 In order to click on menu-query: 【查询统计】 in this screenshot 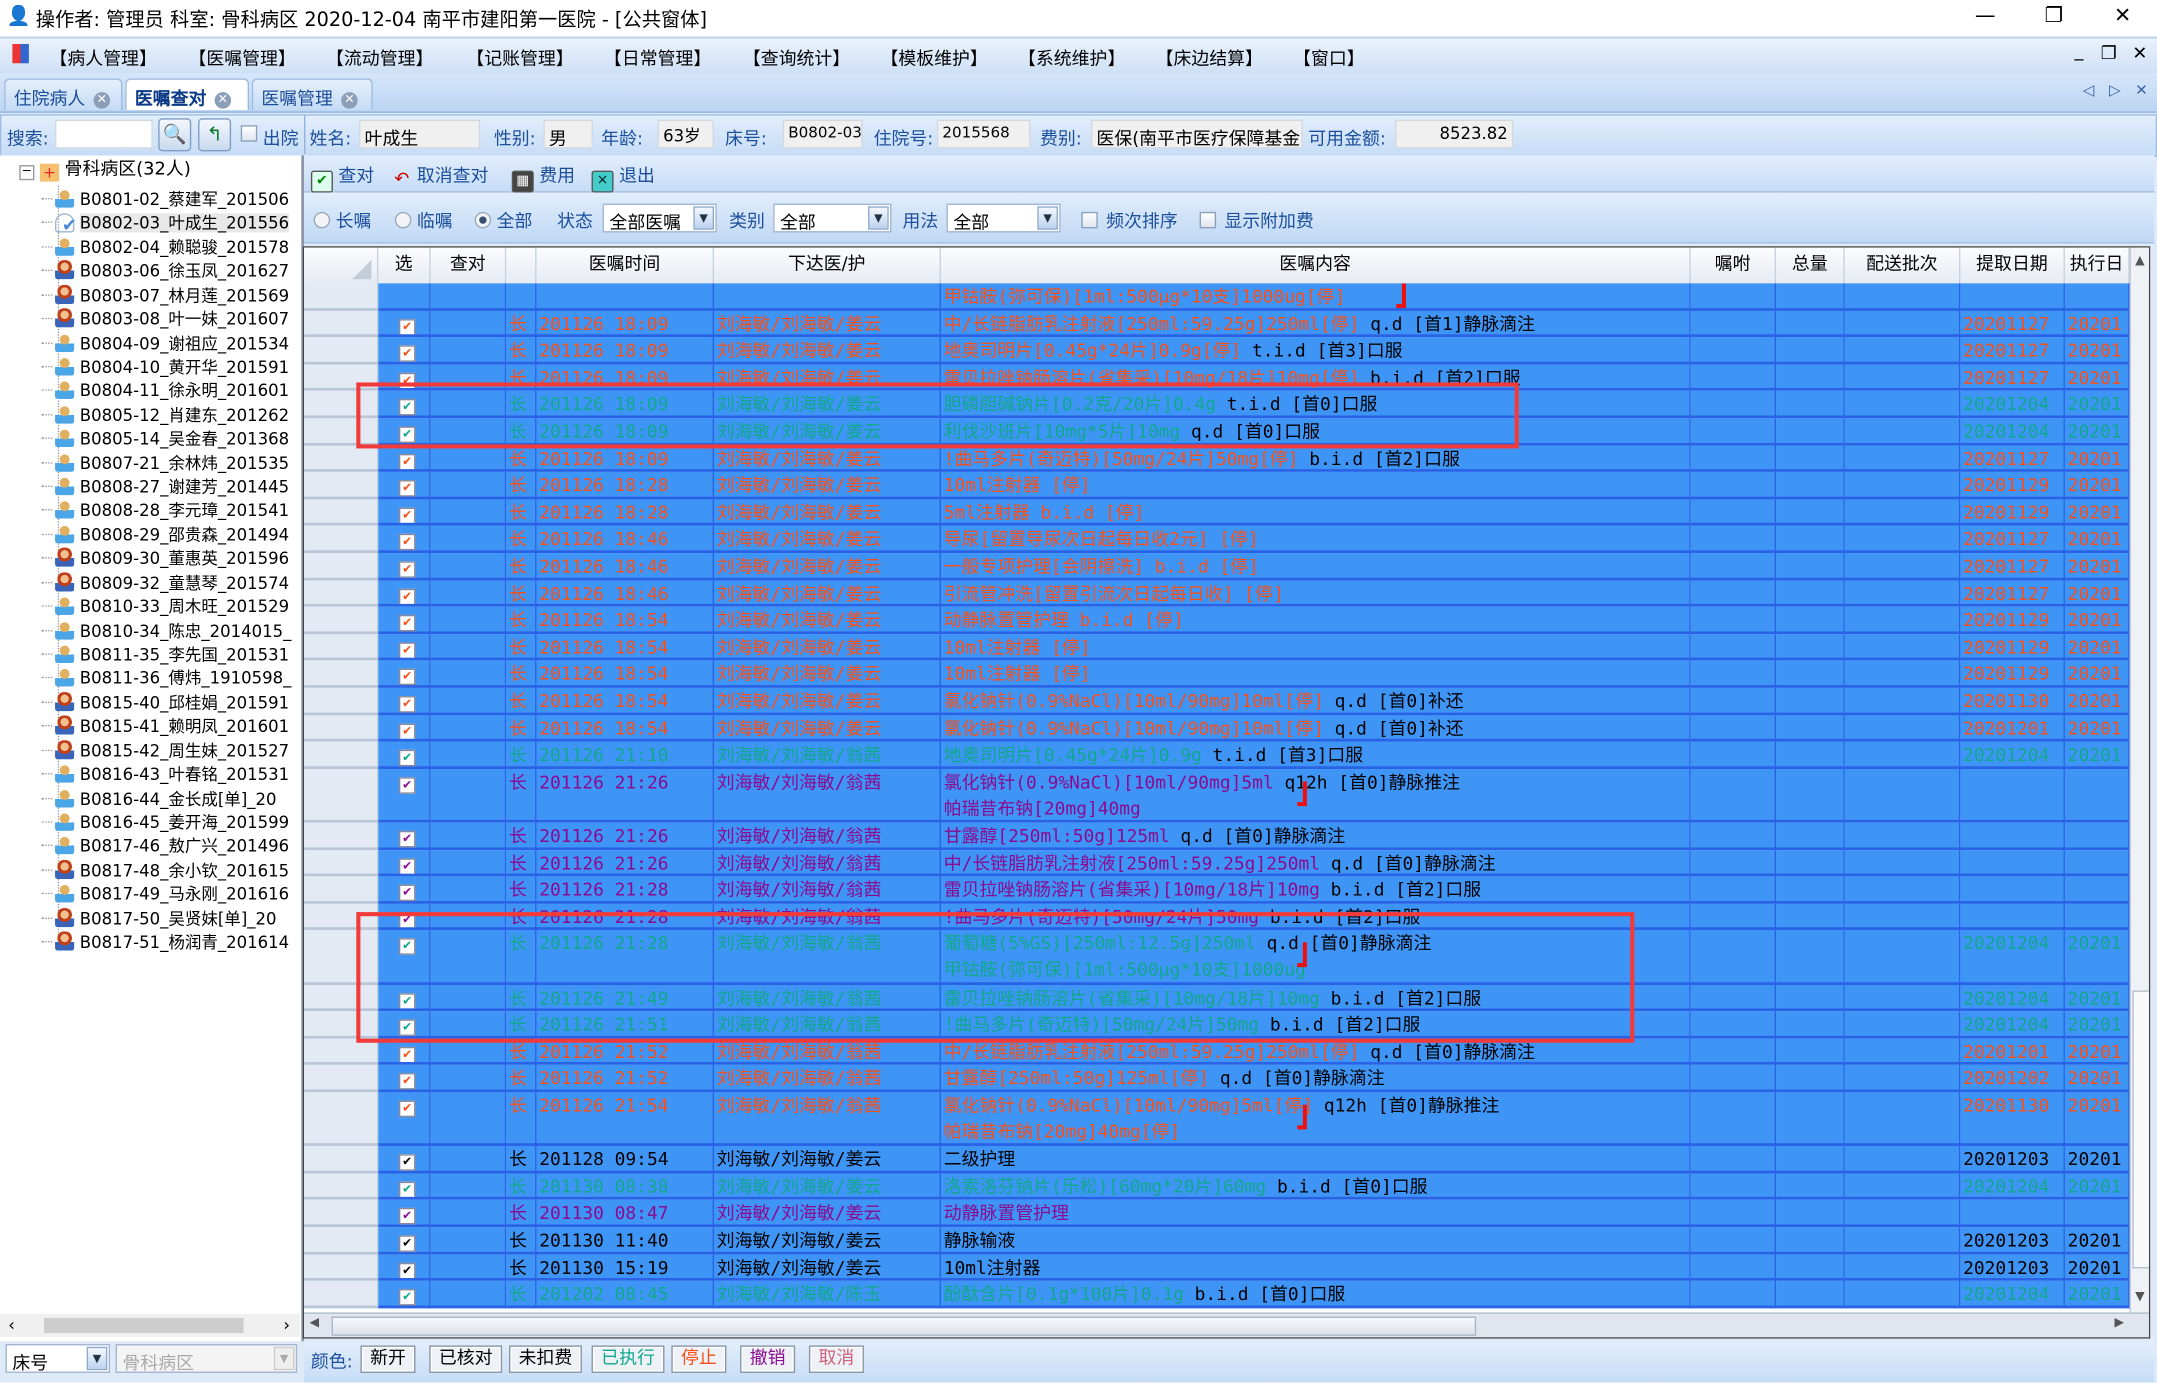, I will do `click(796, 60)`.